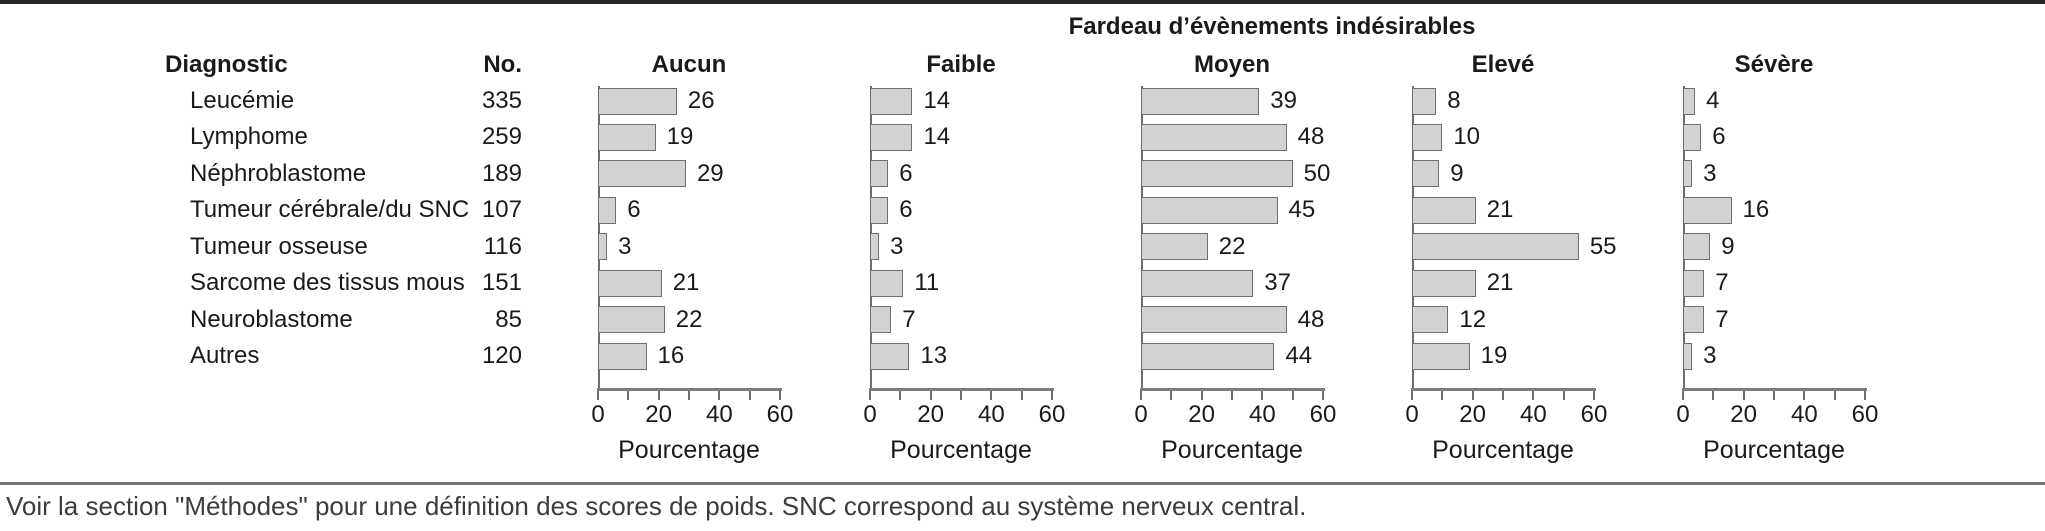 The image size is (2045, 531). What do you see at coordinates (927, 283) in the screenshot?
I see `bar-value-label: 11` at bounding box center [927, 283].